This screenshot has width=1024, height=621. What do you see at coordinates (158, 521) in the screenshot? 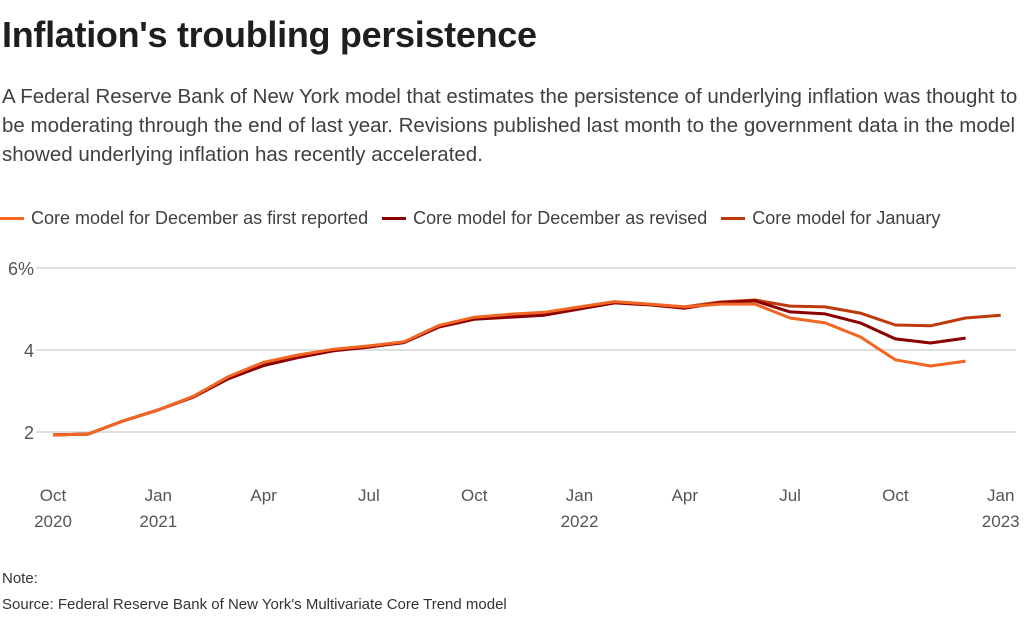
I see `x-tick-year: 2021` at bounding box center [158, 521].